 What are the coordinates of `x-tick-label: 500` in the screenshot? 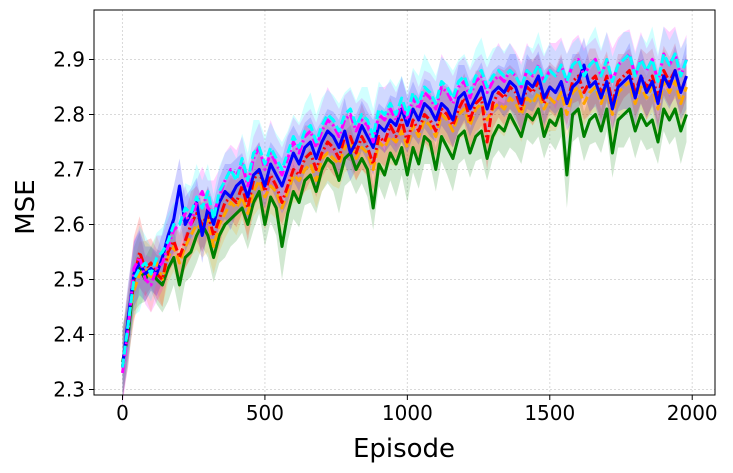 It's located at (265, 413).